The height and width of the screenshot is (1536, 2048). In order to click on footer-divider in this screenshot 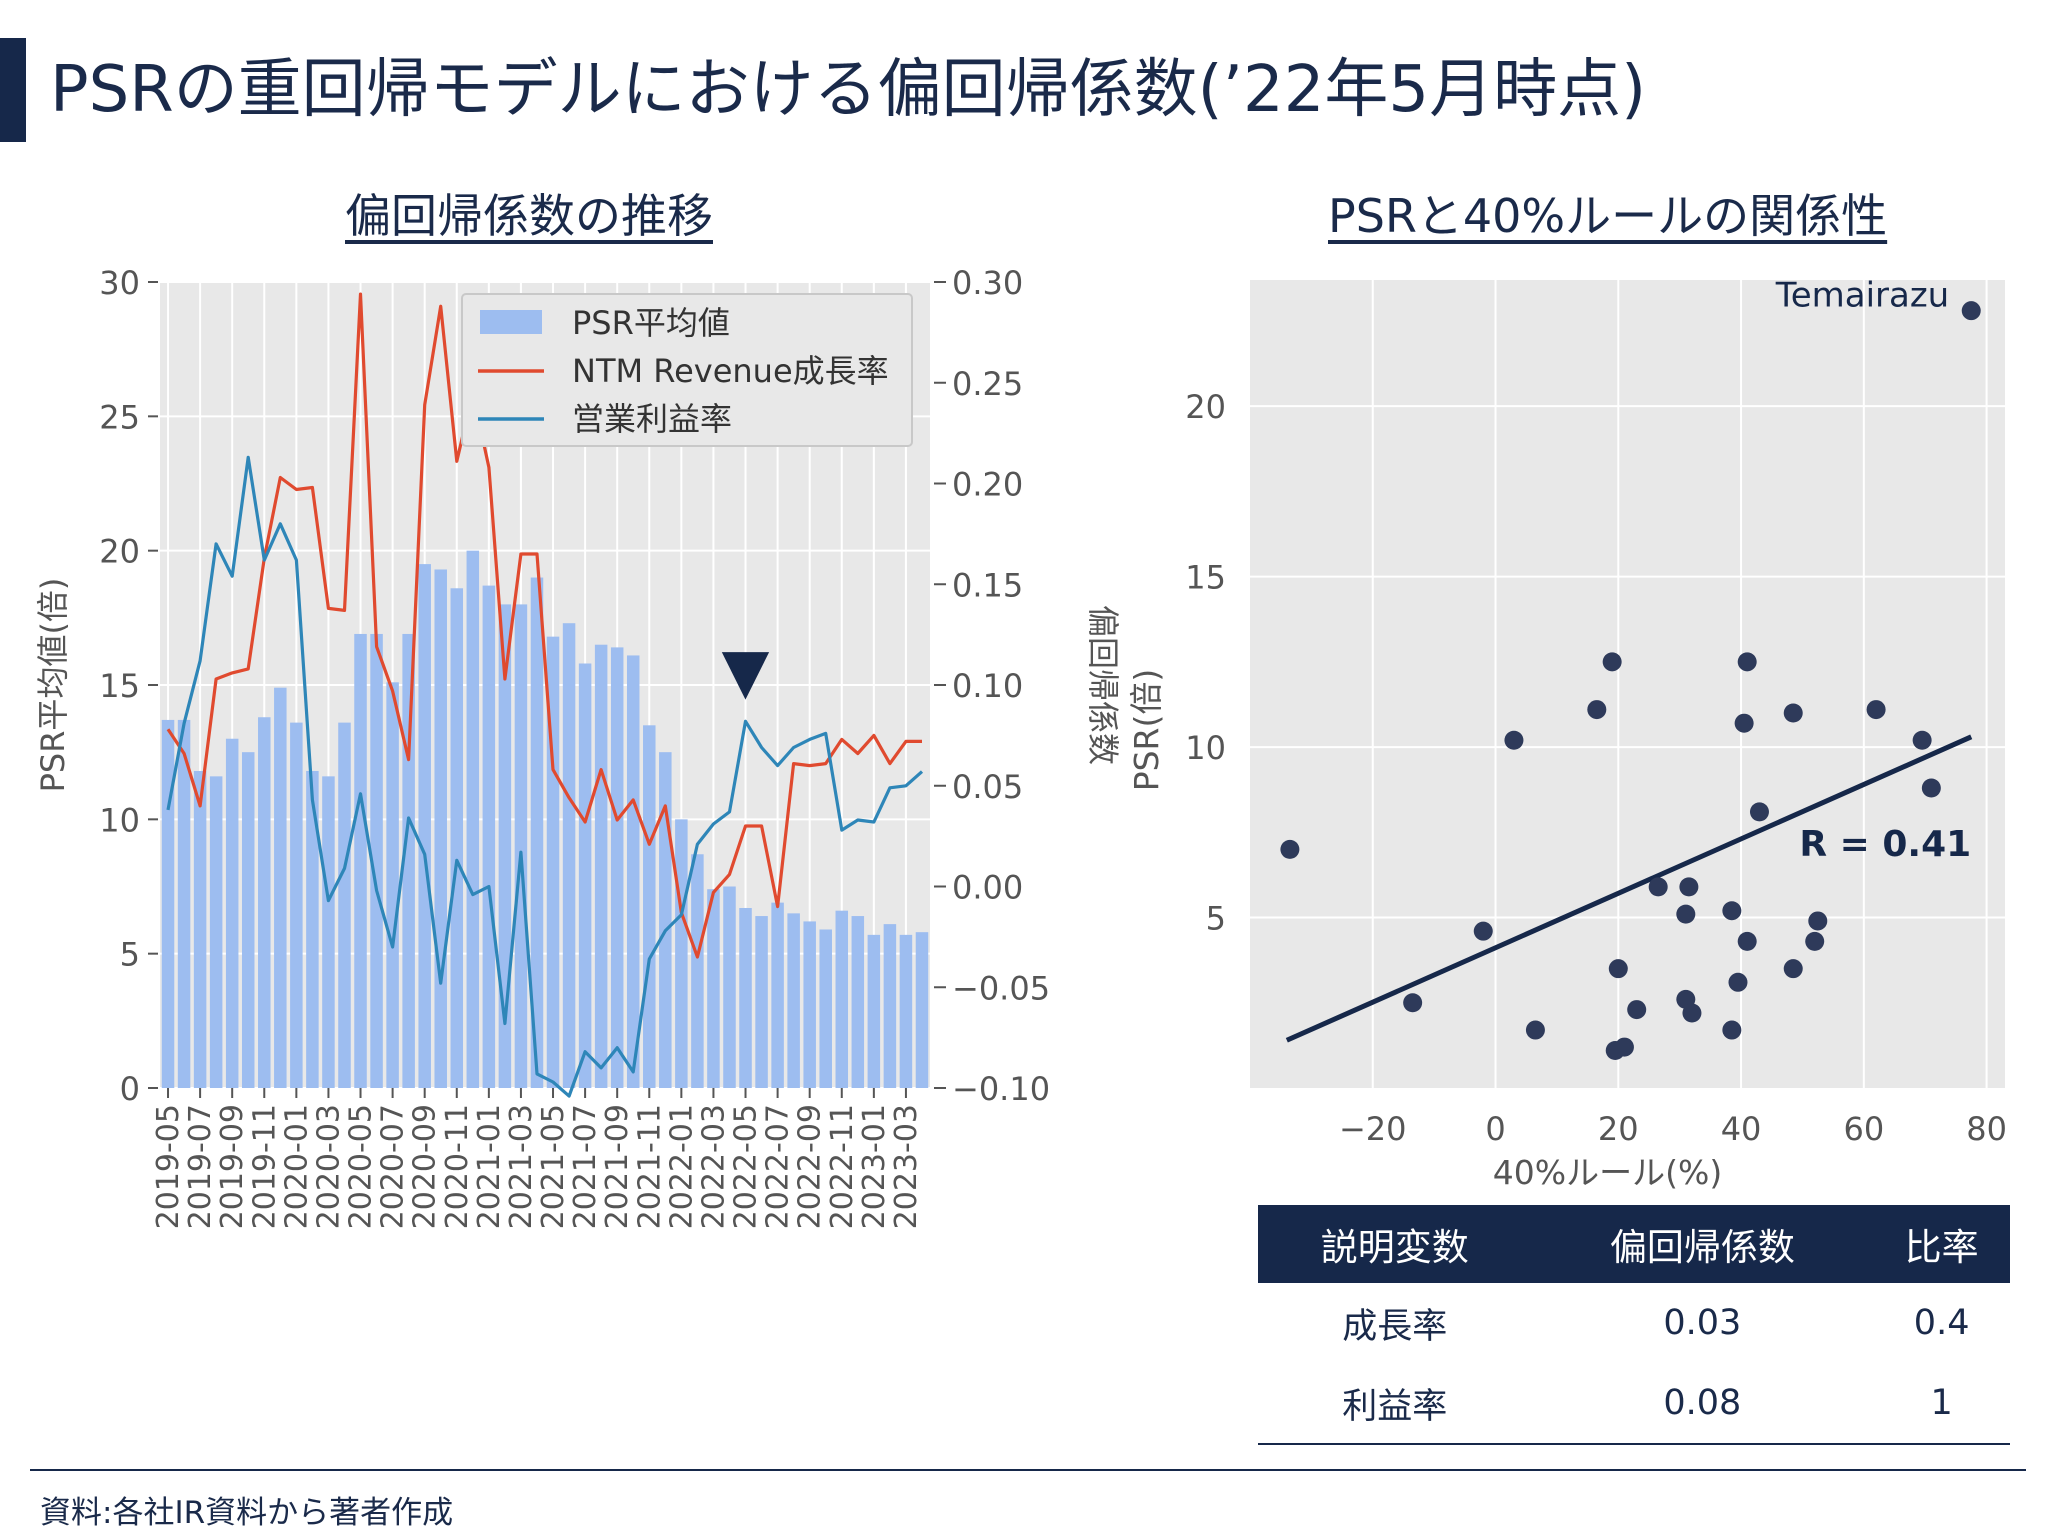, I will do `click(1028, 1470)`.